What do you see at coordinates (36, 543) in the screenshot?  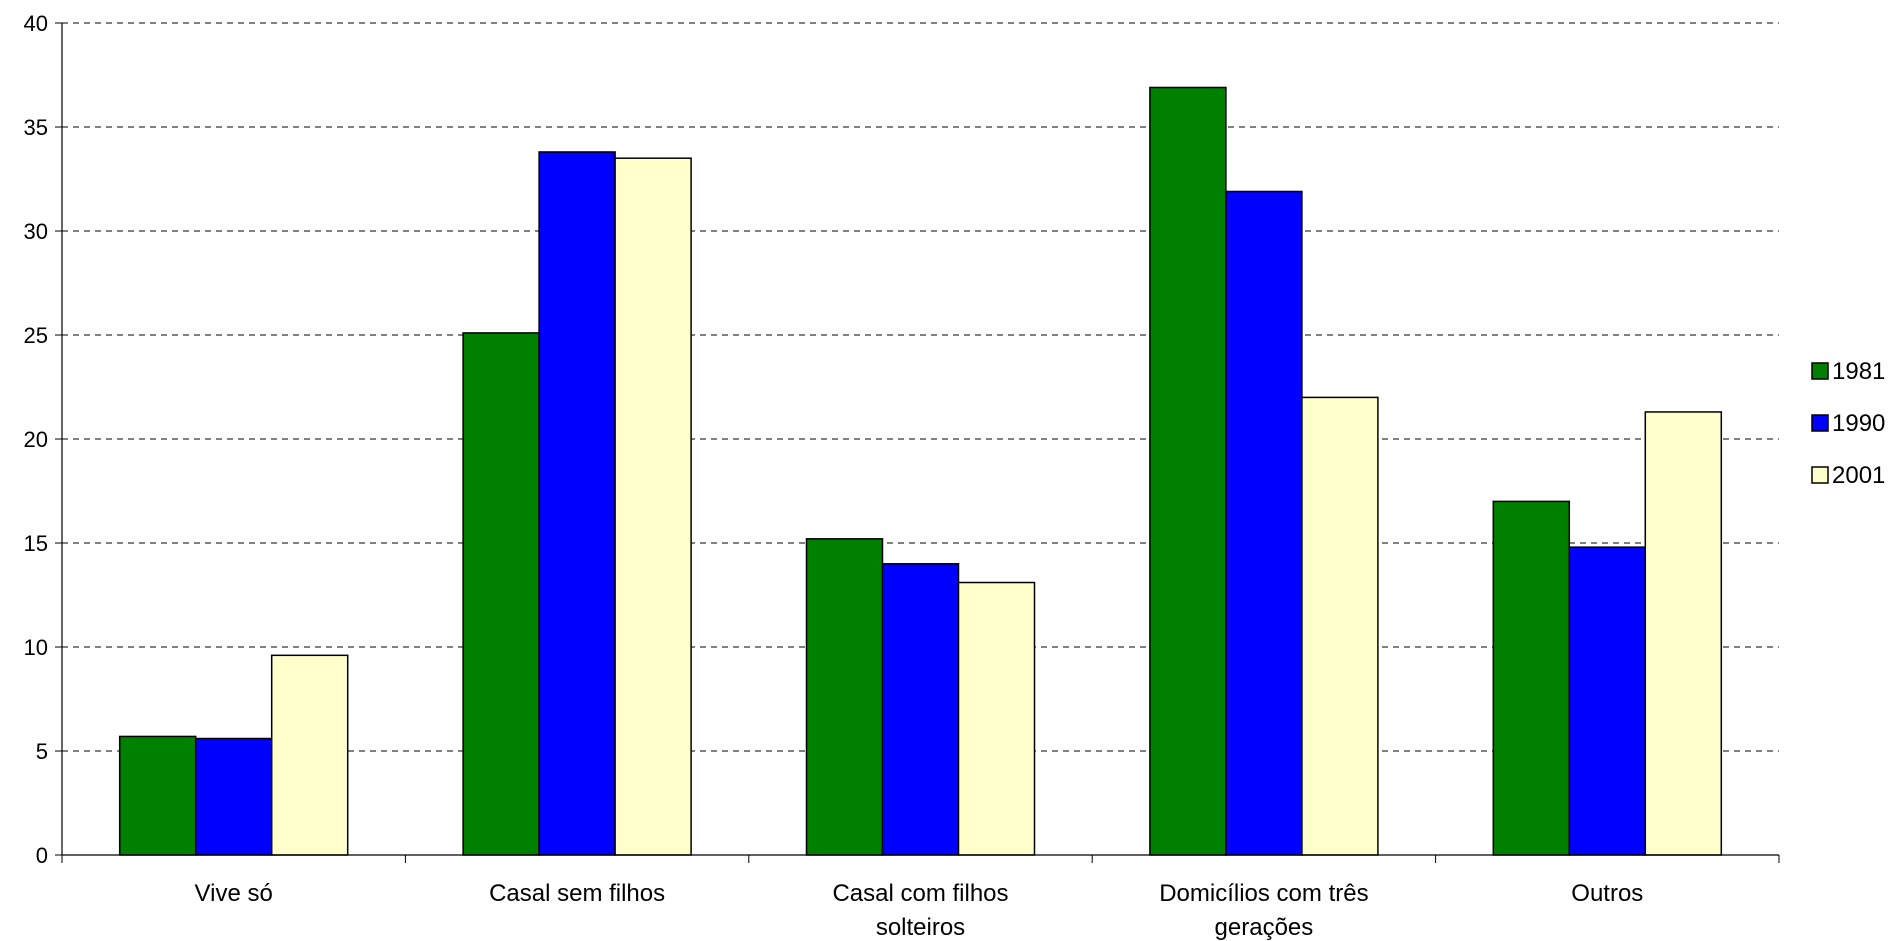 I see `y-tick-label: 15` at bounding box center [36, 543].